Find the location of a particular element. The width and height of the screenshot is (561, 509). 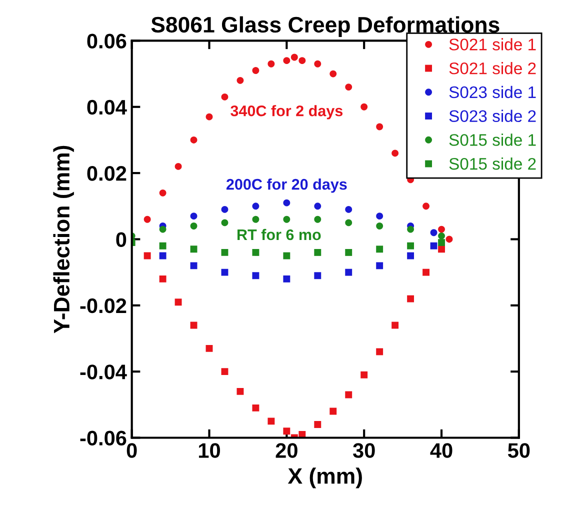

legend-label: S015 side 2 is located at coordinates (492, 164).